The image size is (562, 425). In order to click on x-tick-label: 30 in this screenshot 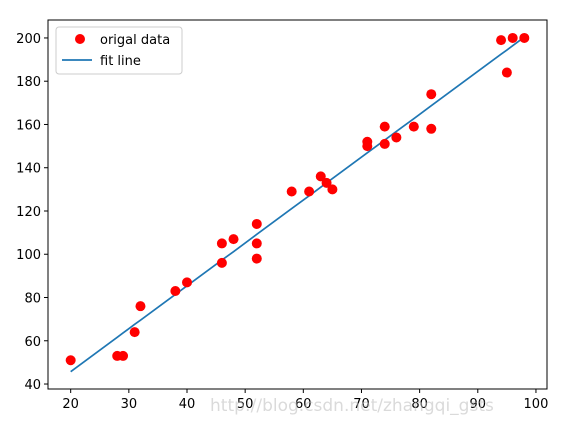, I will do `click(129, 404)`.